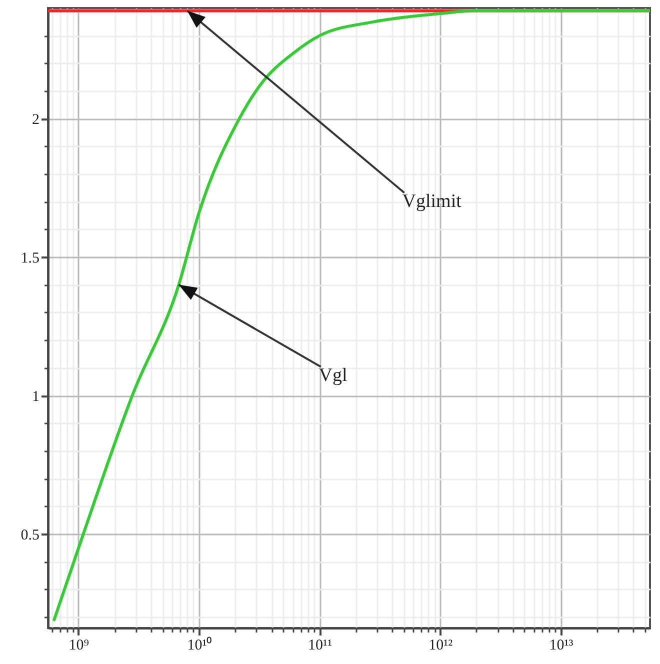 This screenshot has height=664, width=660. I want to click on y-tick-label: 1.5, so click(30, 258).